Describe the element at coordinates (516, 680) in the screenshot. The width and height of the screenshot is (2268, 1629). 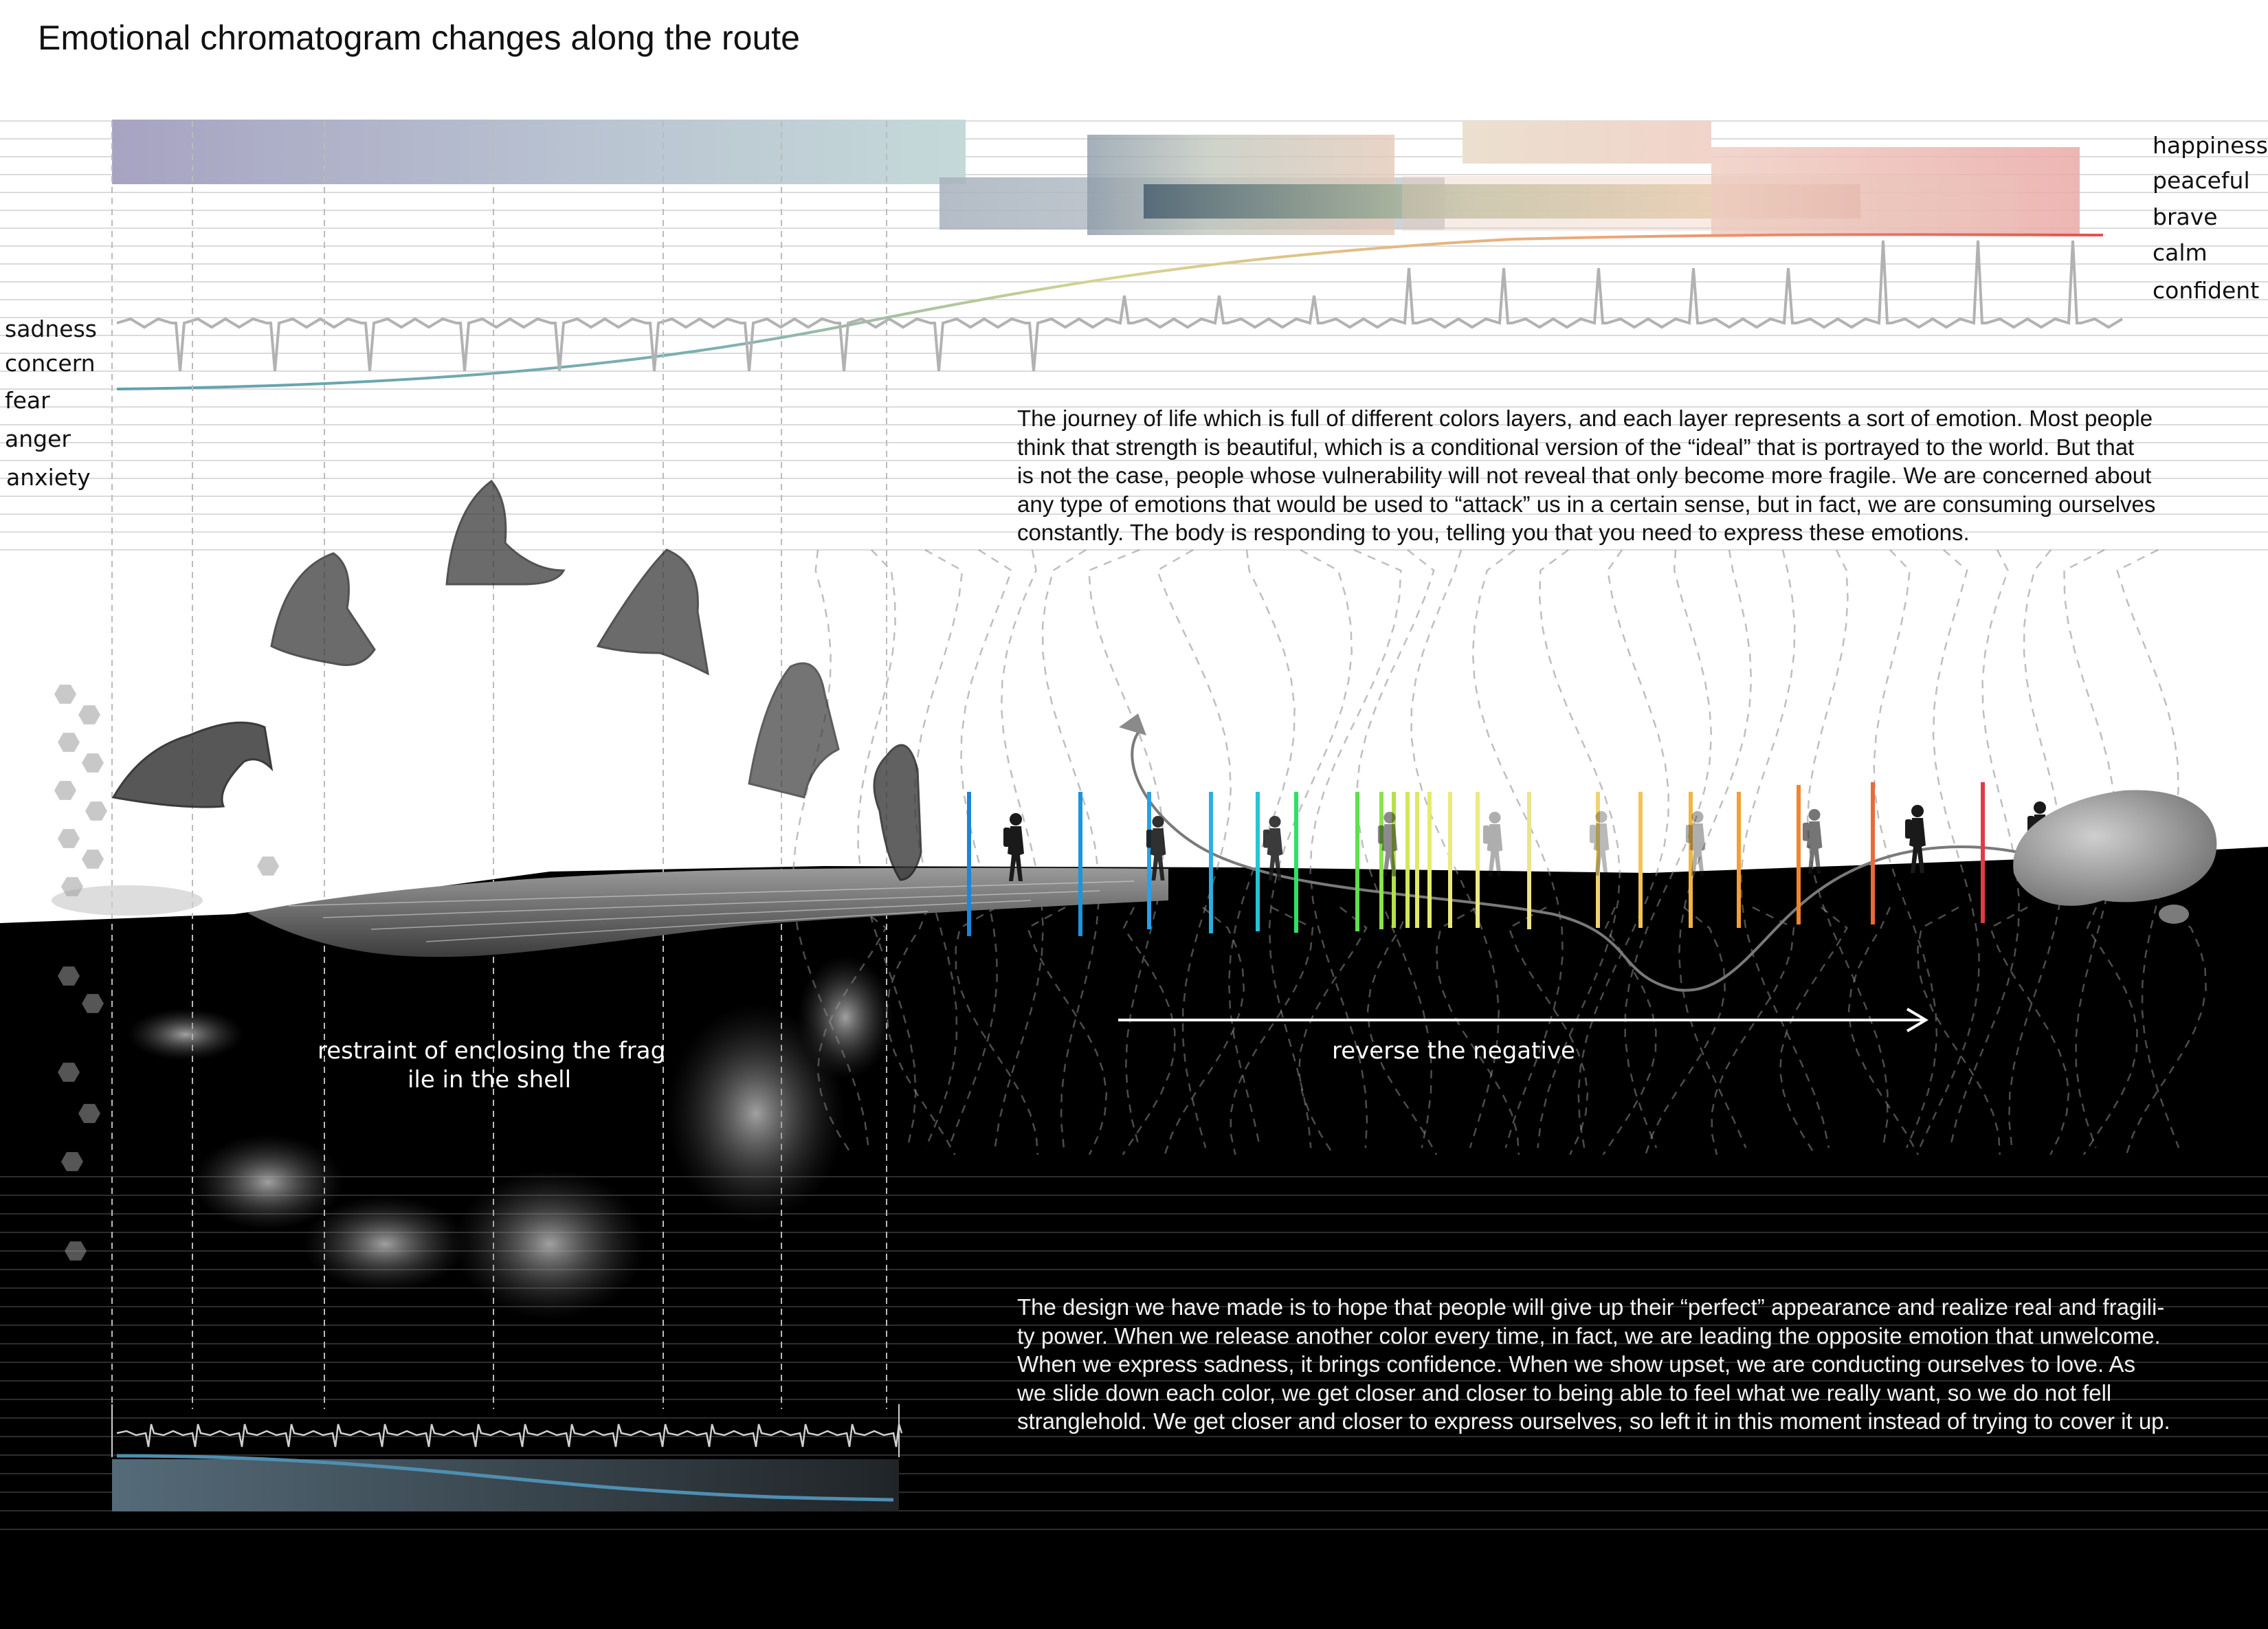
I see `crouching-sketch-figures` at that location.